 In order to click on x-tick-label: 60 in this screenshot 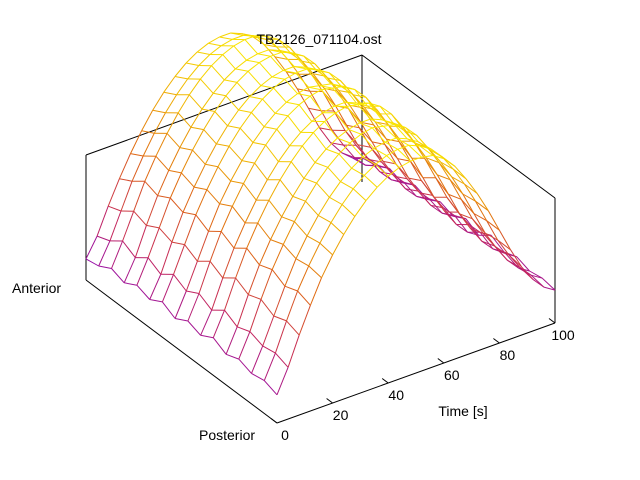, I will do `click(452, 375)`.